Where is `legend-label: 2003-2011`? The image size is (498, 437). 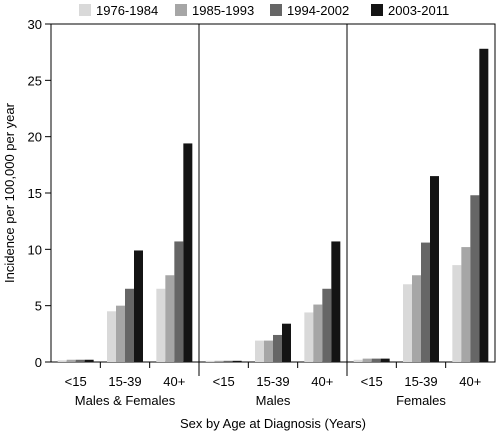 legend-label: 2003-2011 is located at coordinates (418, 10).